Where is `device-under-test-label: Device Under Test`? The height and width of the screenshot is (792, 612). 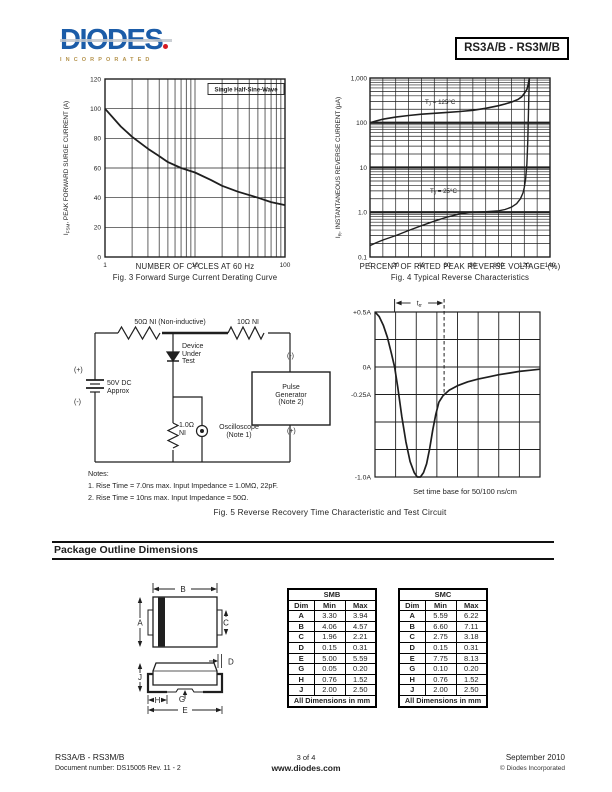
device-under-test-label: Device Under Test is located at coordinates (193, 354).